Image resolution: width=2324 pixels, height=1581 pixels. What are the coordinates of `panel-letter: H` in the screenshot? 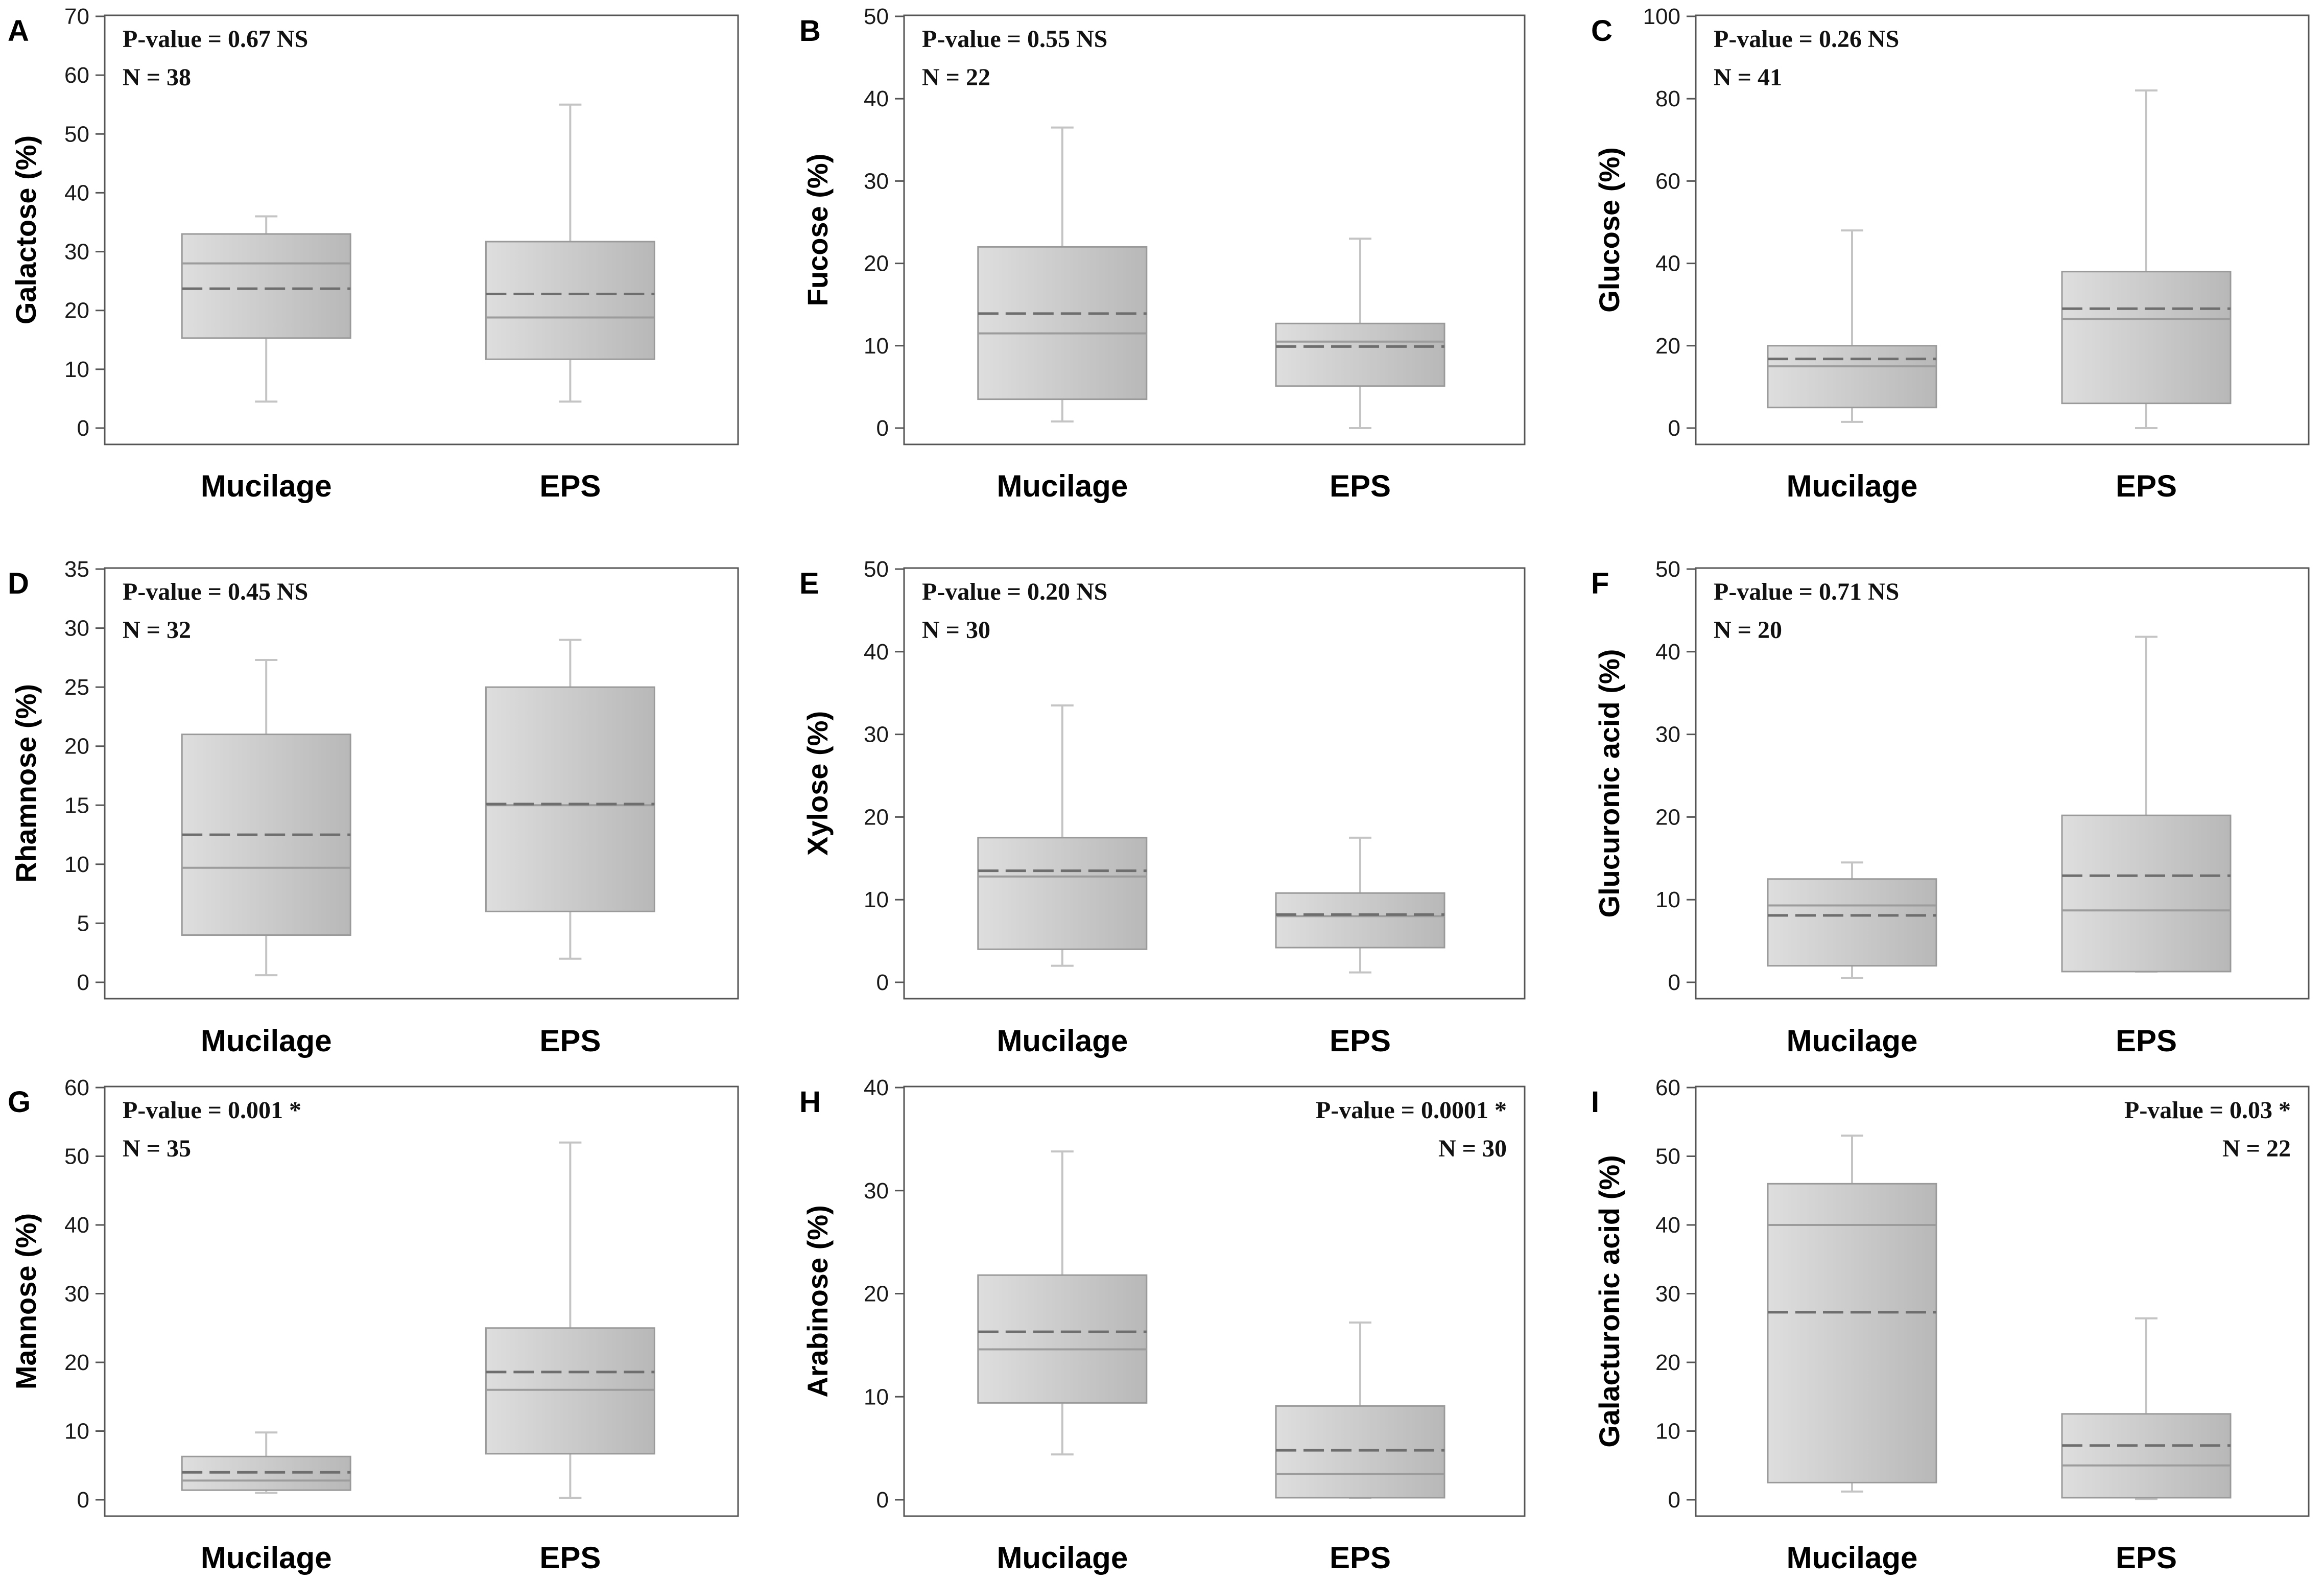 It's located at (810, 1102).